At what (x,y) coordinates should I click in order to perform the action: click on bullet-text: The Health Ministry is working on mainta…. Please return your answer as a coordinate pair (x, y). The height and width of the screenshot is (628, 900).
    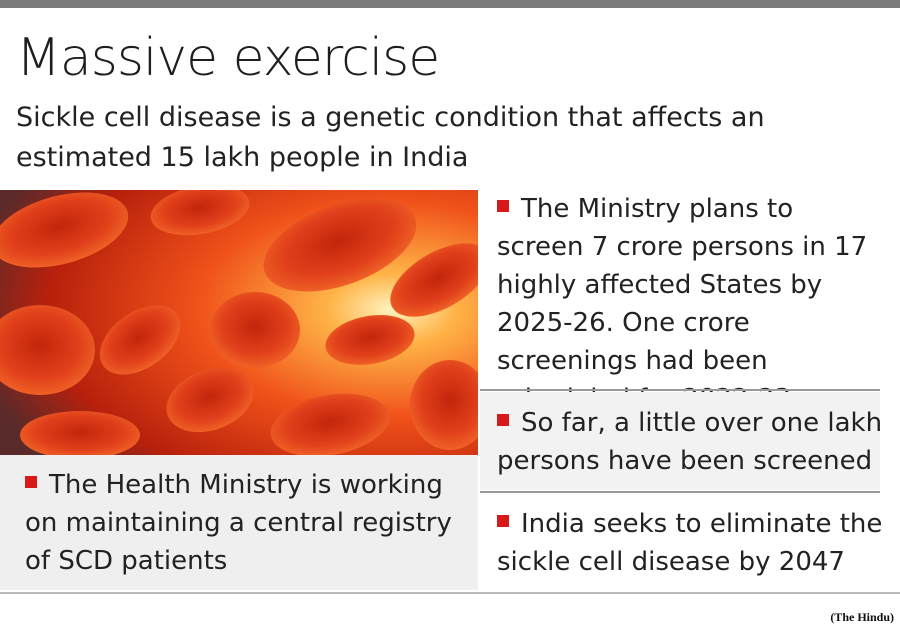
    Looking at the image, I should click on (238, 523).